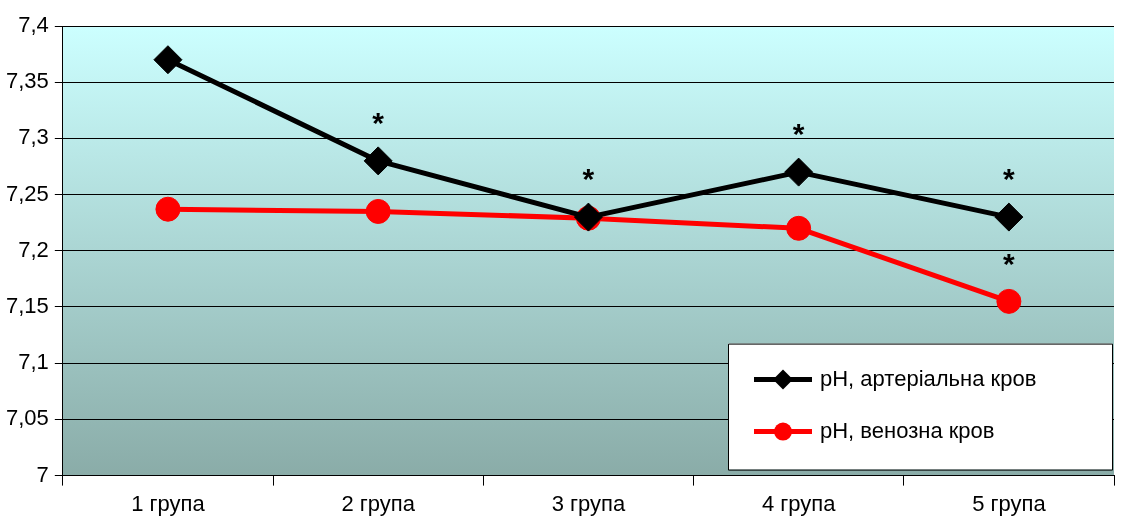  I want to click on y-tick-label: 7,15, so click(27, 306).